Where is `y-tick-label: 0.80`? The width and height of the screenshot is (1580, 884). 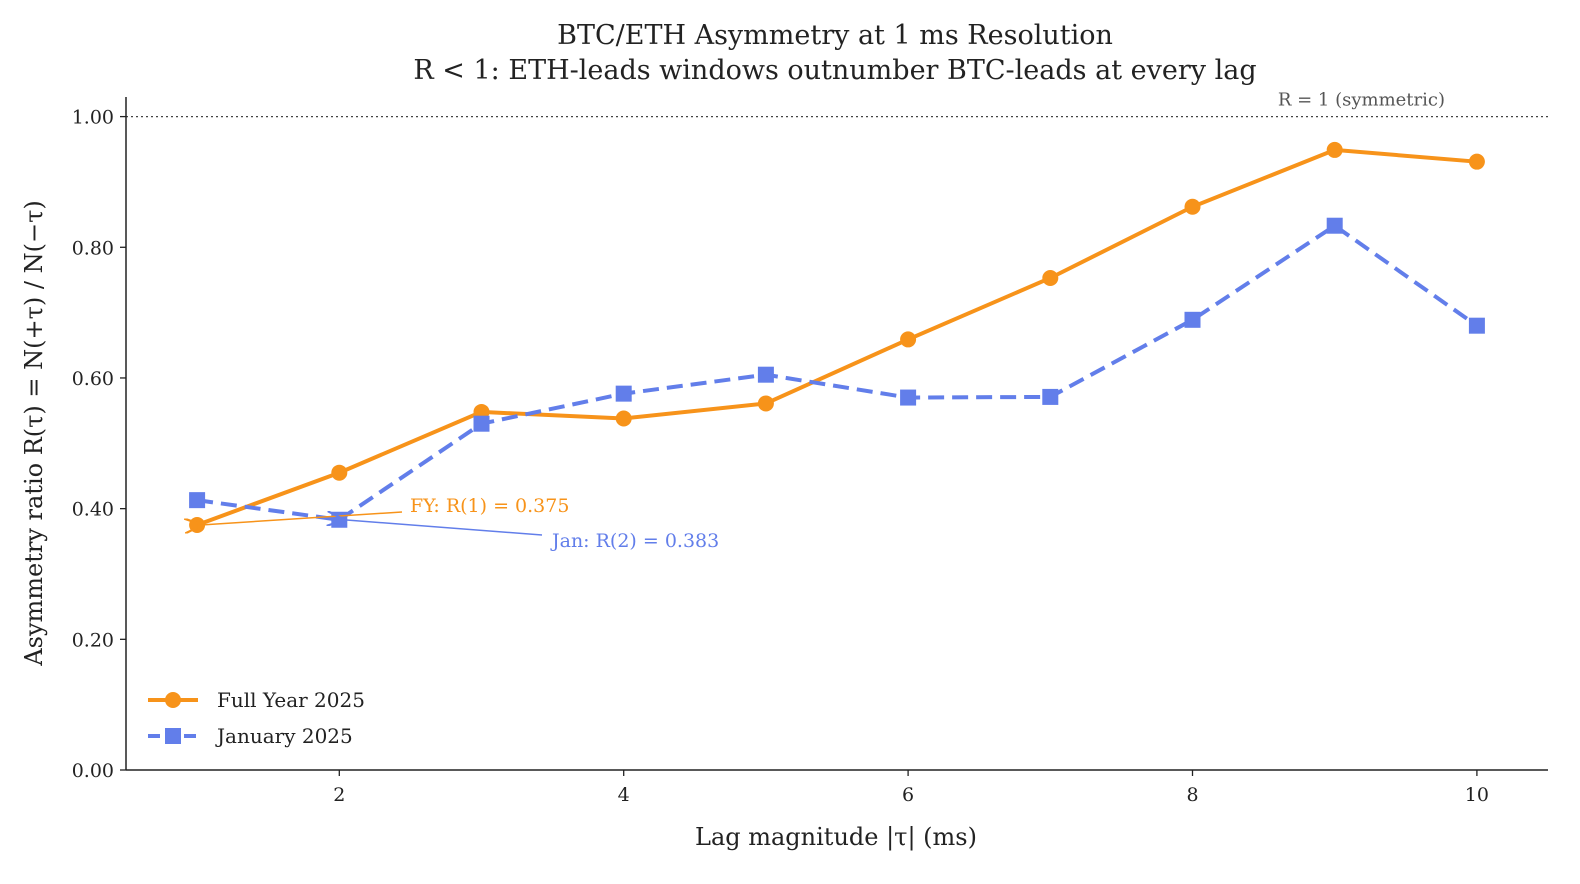 y-tick-label: 0.80 is located at coordinates (93, 248).